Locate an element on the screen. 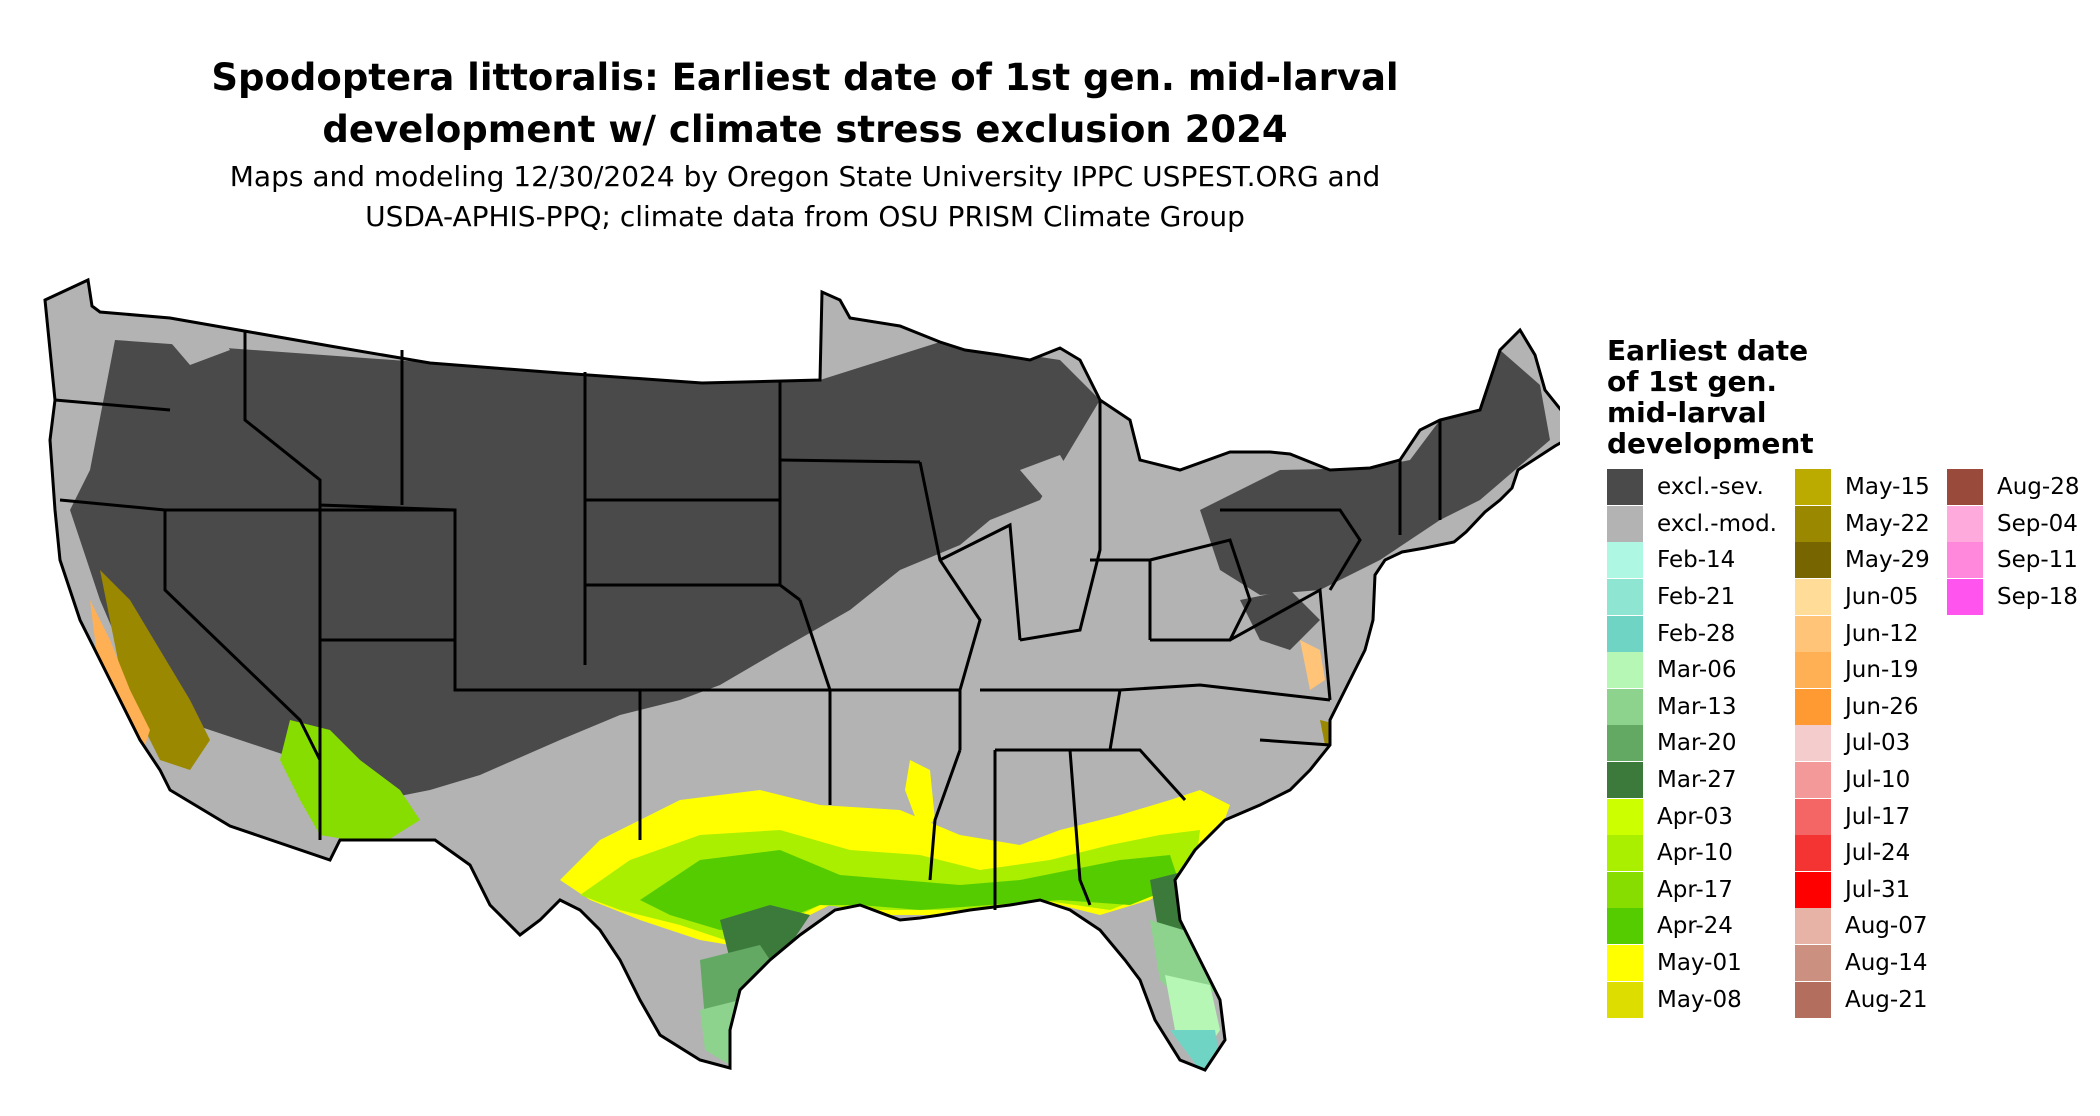 The image size is (2100, 1116). legend-label: Jul-03 is located at coordinates (1878, 743).